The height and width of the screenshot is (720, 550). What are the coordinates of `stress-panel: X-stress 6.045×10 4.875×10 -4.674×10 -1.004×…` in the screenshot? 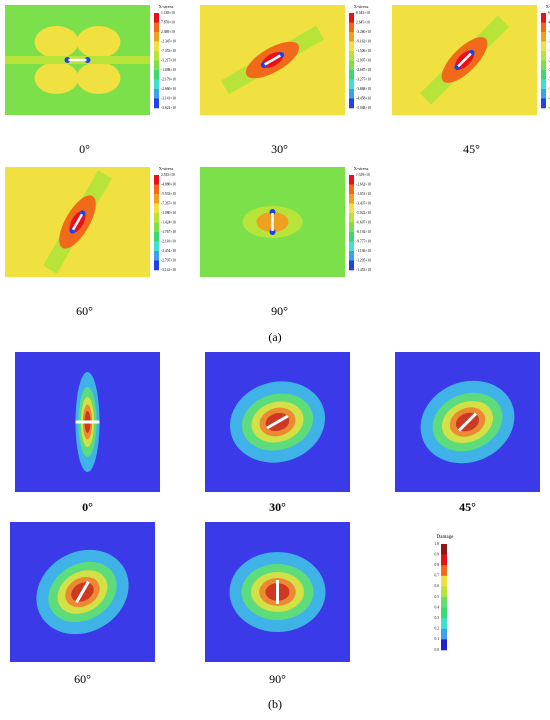 It's located at (471, 80).